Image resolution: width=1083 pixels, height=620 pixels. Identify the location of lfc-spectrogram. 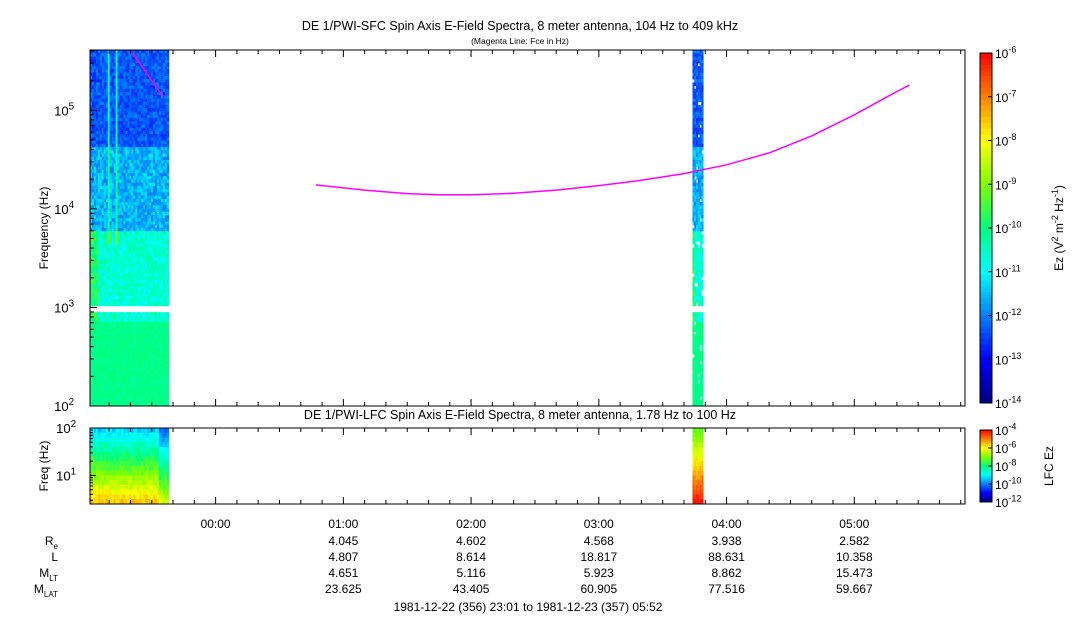
(397, 466).